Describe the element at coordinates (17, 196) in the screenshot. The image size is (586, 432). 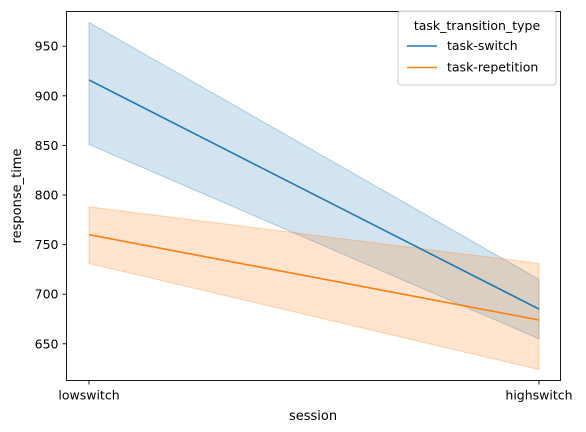
I see `y-axis-title: response_time` at that location.